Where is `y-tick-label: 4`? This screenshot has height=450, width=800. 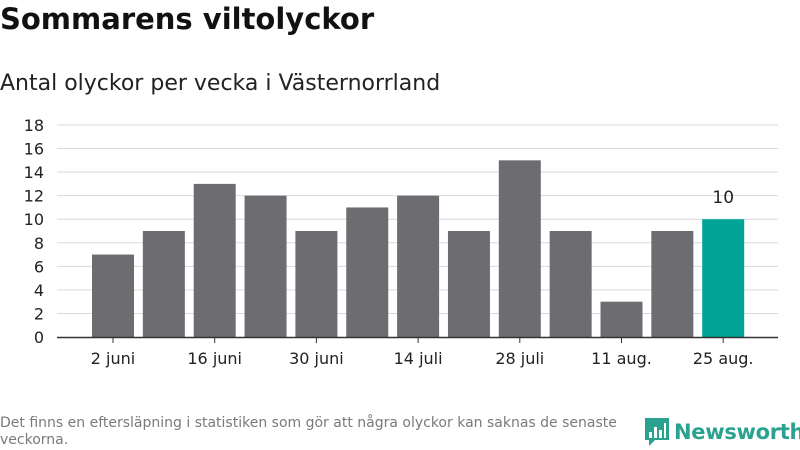
y-tick-label: 4 is located at coordinates (39, 290).